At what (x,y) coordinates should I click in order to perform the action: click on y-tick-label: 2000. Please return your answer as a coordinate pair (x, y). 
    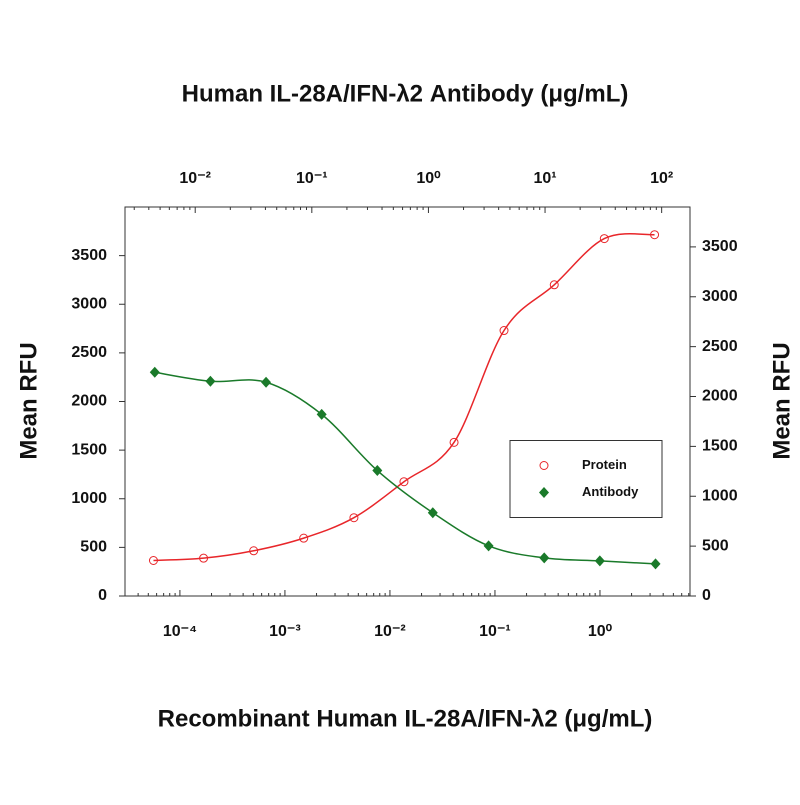
    Looking at the image, I should click on (89, 401).